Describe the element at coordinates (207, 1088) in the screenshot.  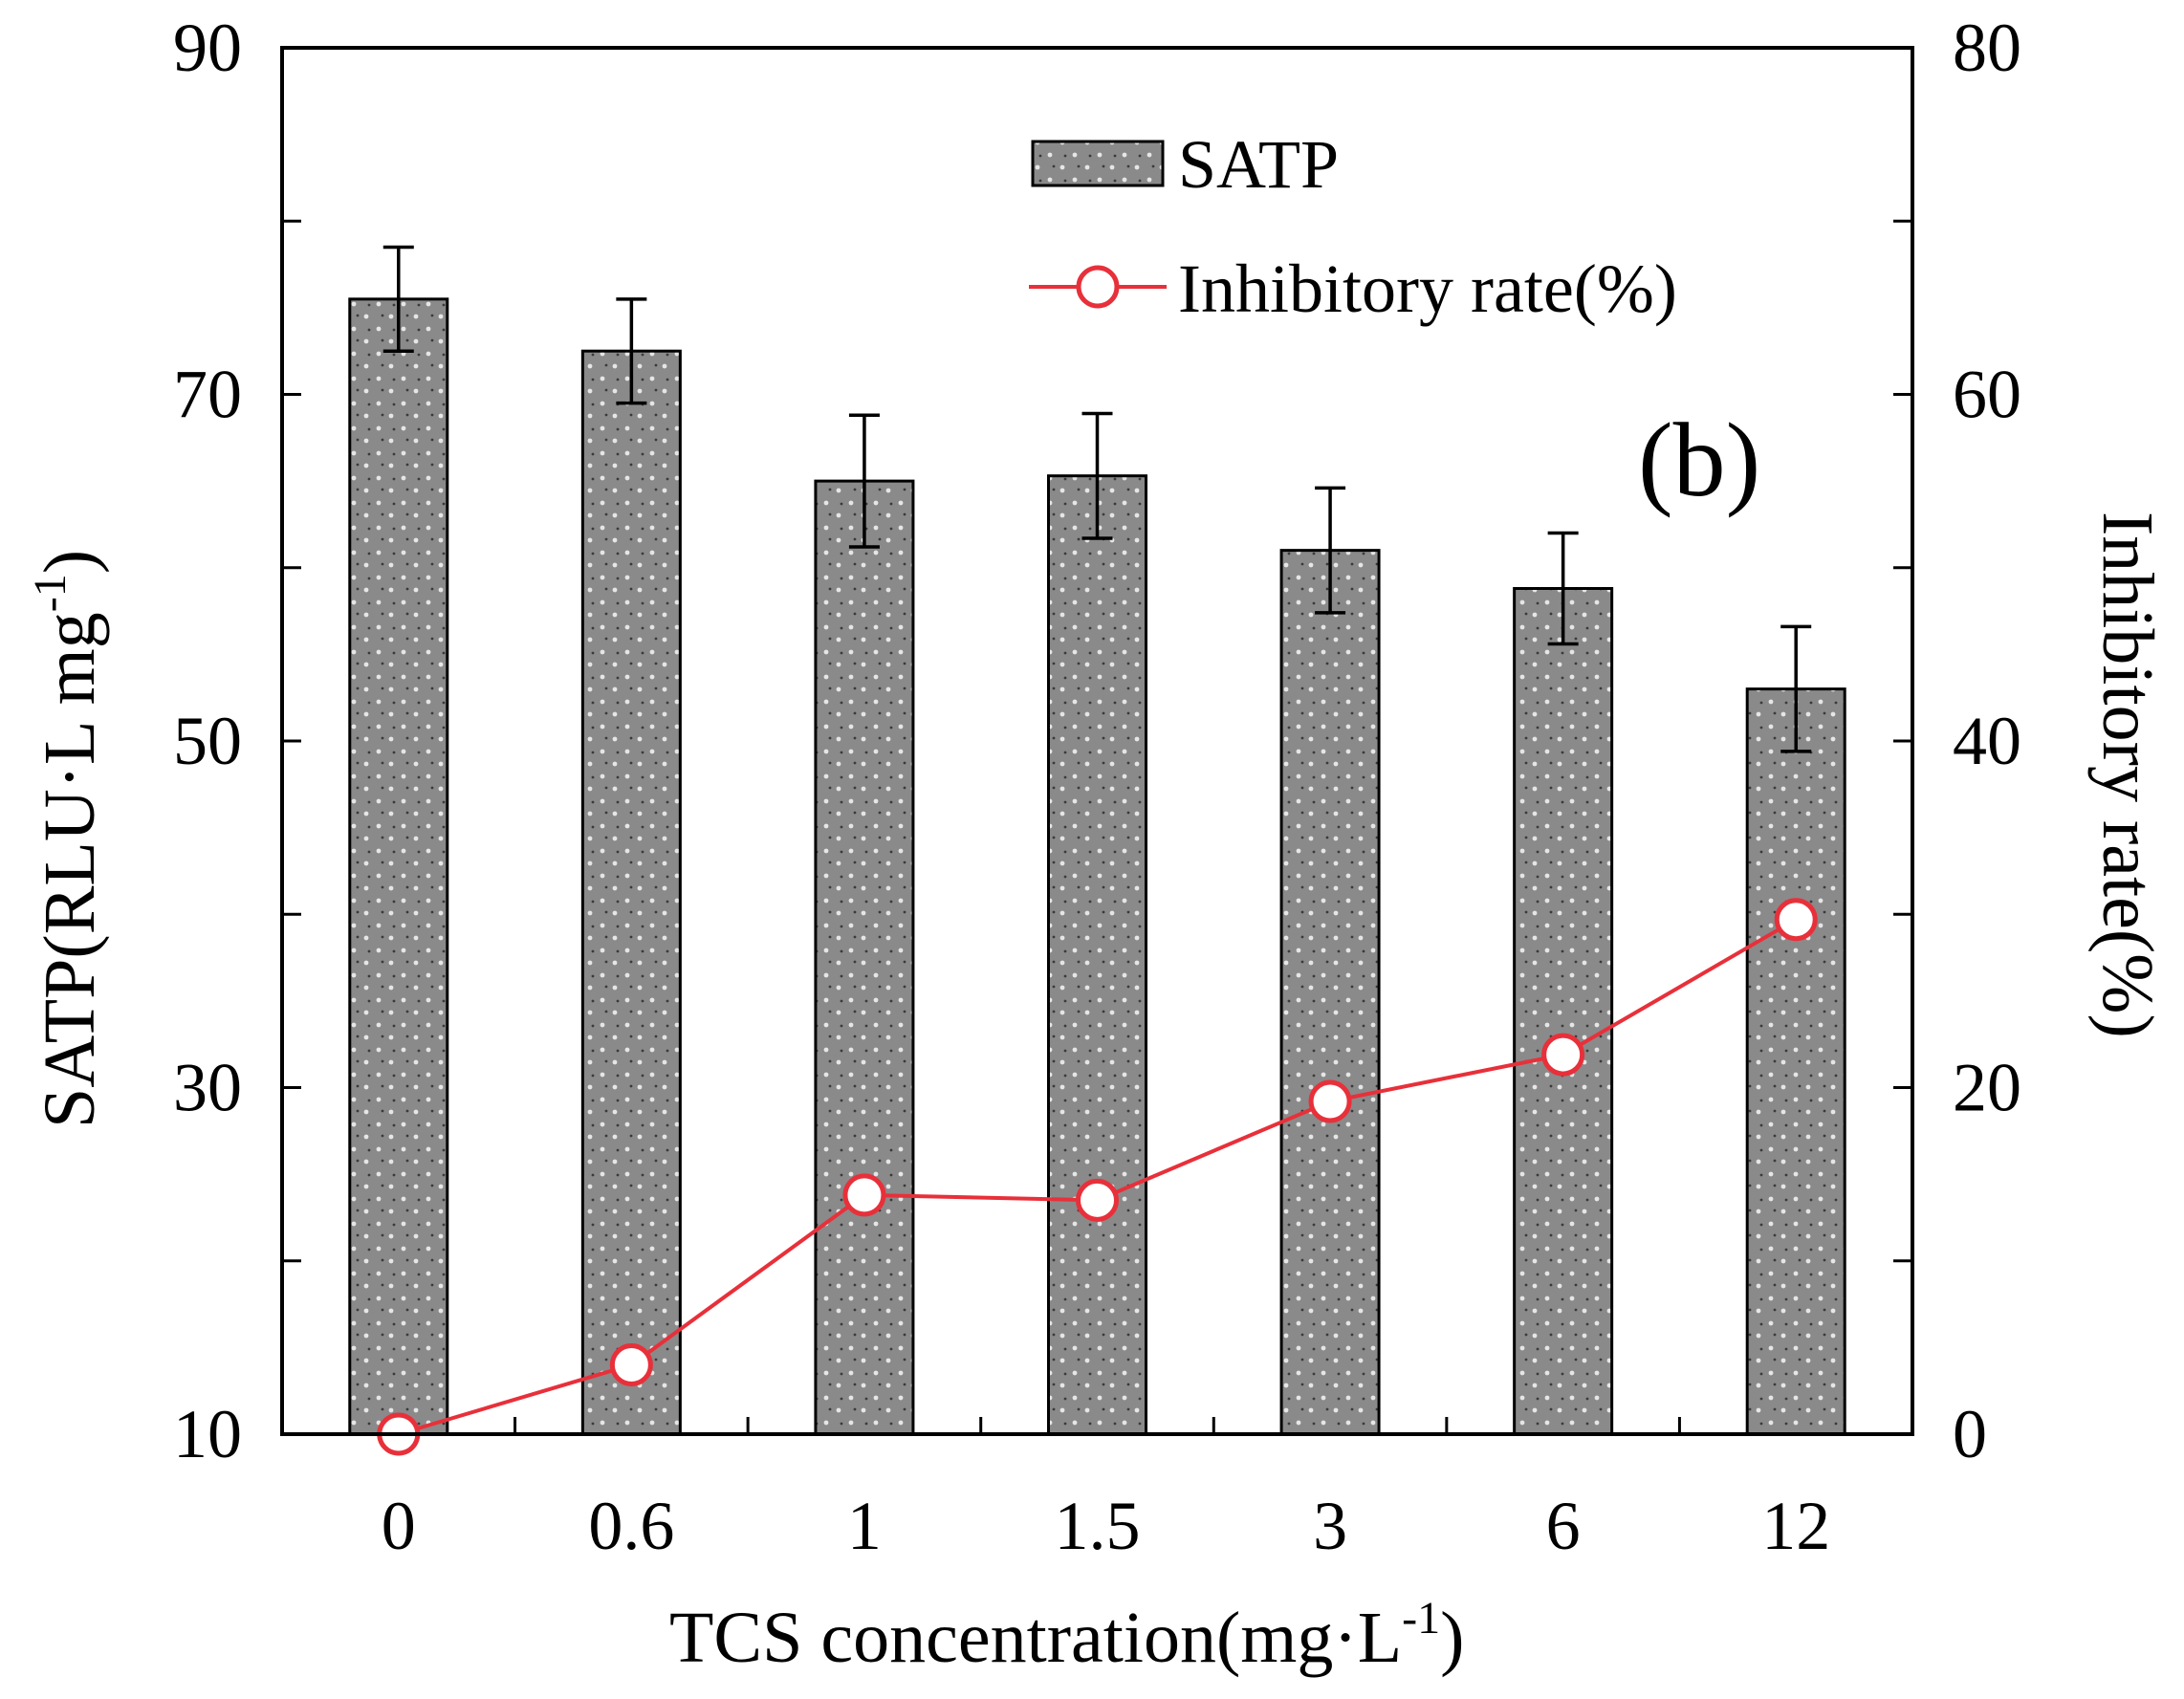
I see `y-left-tick-label-30: 30` at that location.